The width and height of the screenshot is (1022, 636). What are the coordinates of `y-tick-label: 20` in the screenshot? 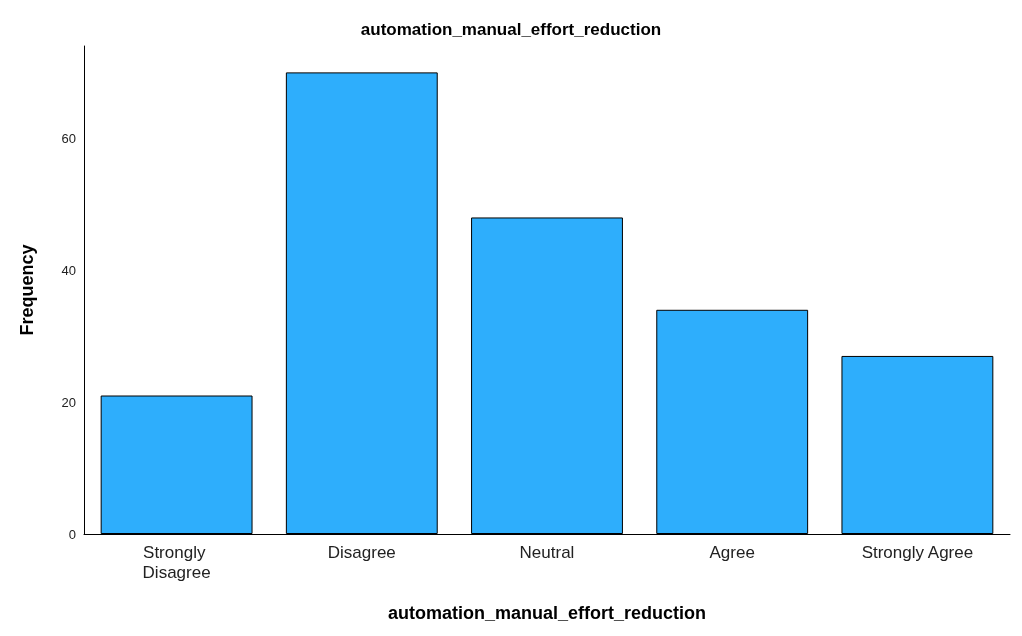 It's located at (68, 402).